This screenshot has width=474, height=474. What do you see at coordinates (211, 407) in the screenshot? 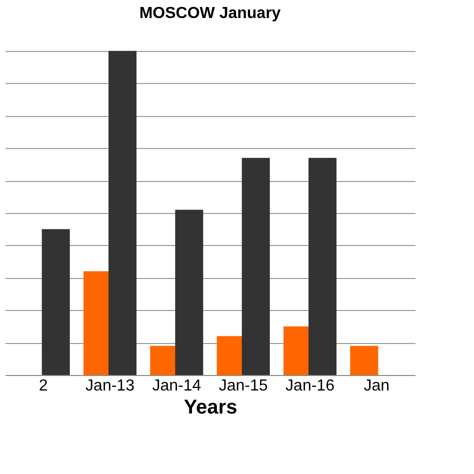
I see `x-axis-title: Years` at bounding box center [211, 407].